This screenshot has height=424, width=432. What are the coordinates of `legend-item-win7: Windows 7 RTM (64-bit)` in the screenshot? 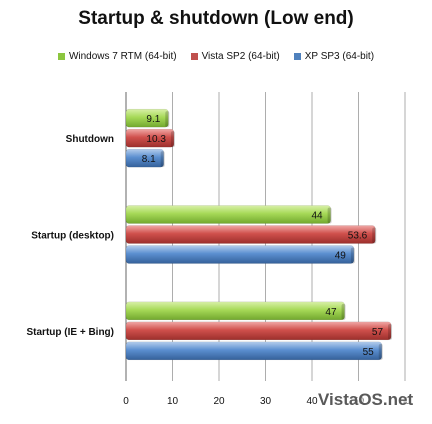 It's located at (117, 56).